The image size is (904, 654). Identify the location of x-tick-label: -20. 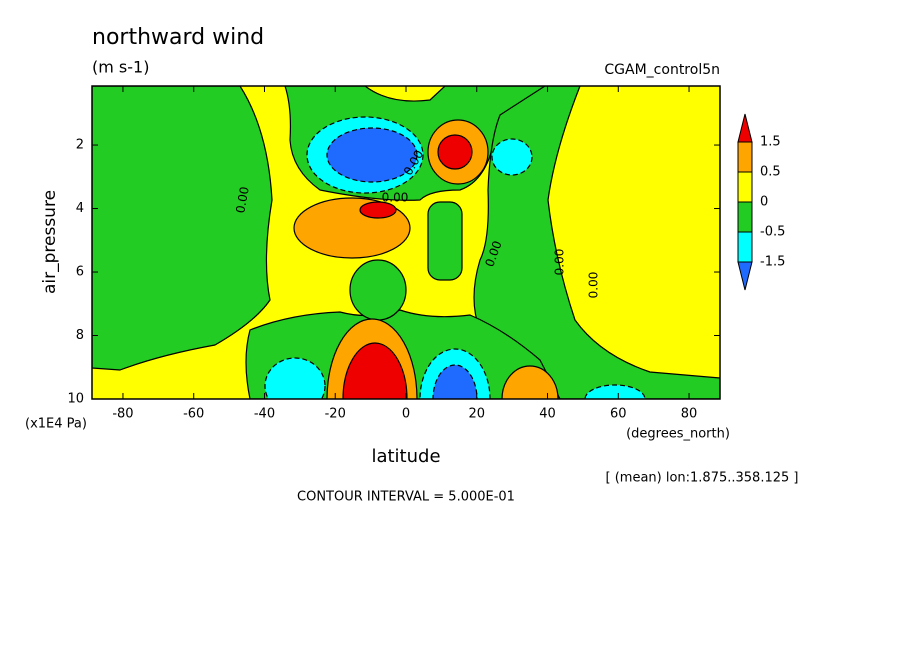
(335, 414).